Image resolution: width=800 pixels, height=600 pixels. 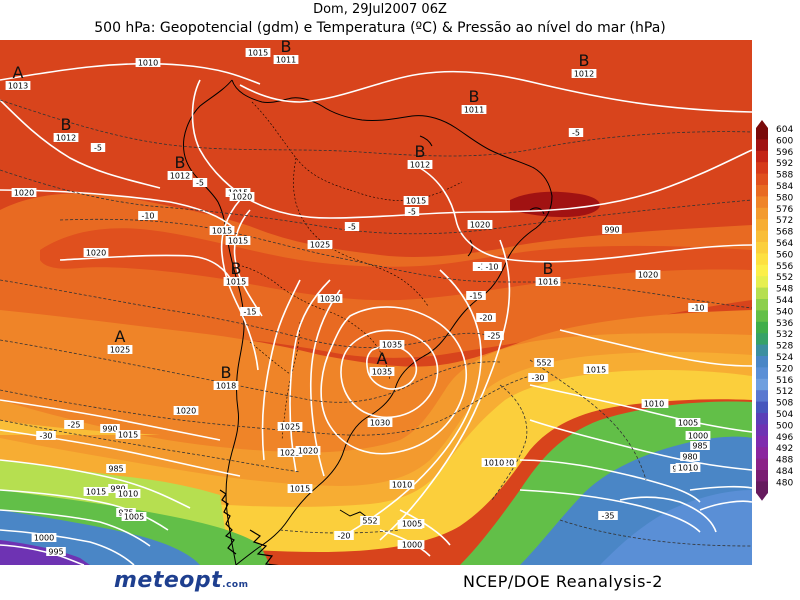 What do you see at coordinates (18, 86) in the screenshot?
I see `svg-text: 1013` at bounding box center [18, 86].